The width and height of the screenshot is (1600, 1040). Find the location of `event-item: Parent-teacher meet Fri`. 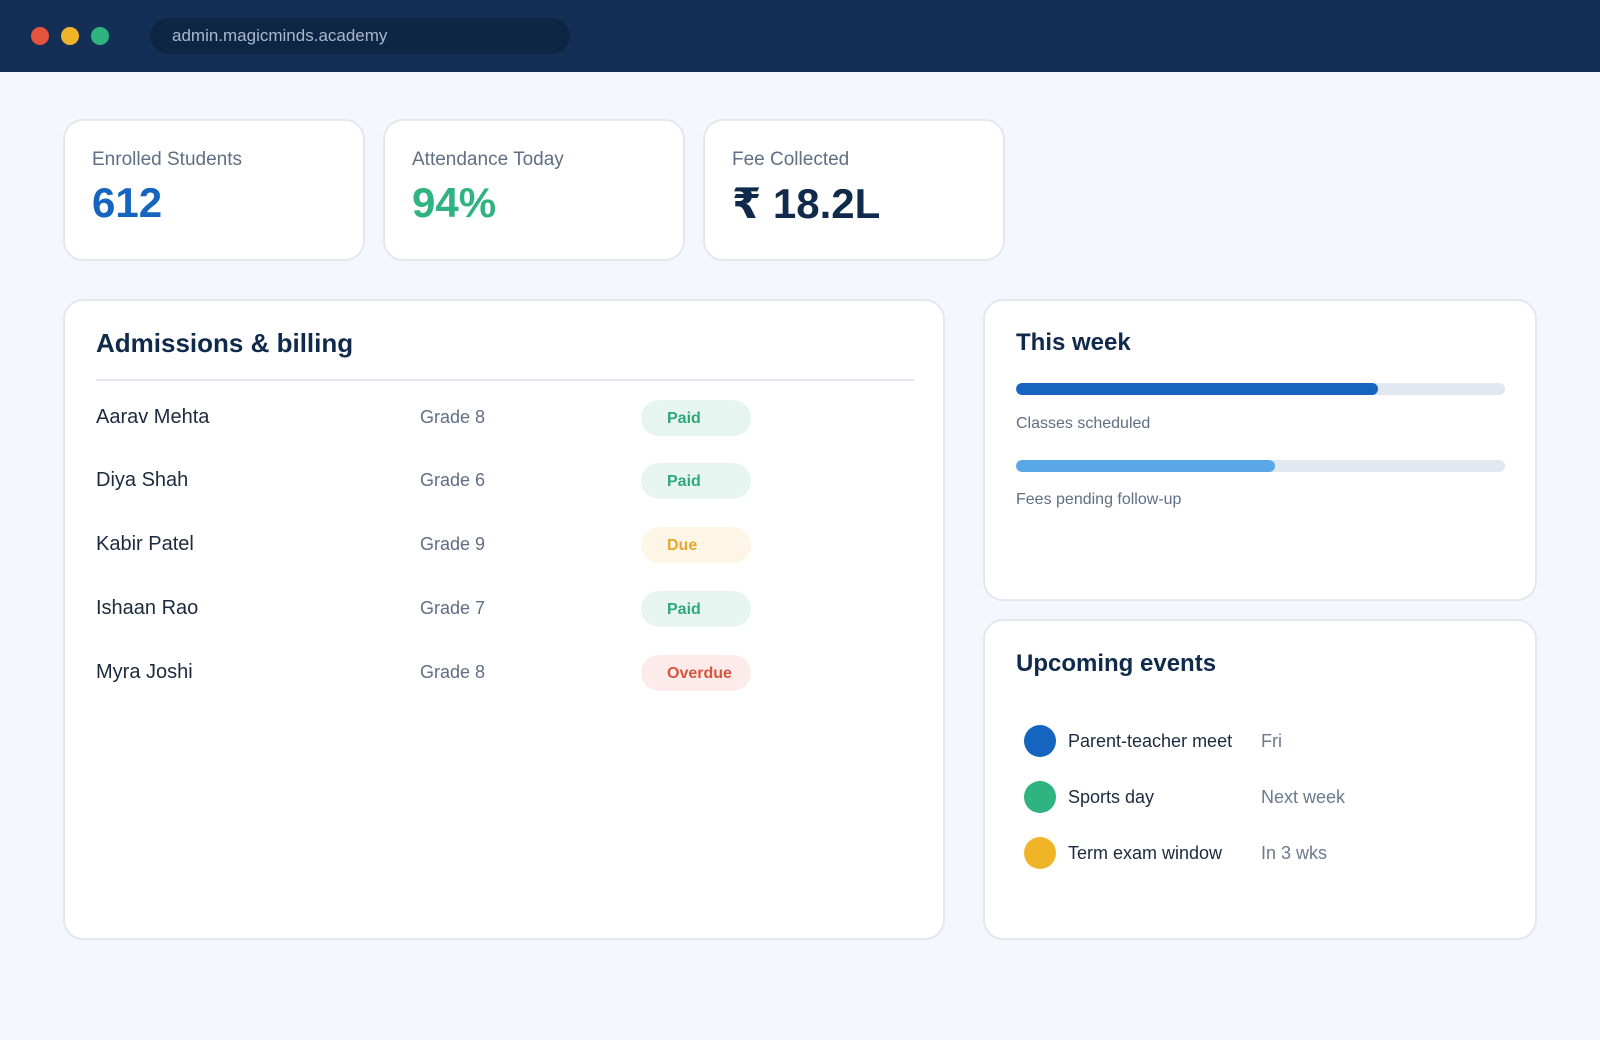

event-item: Parent-teacher meet Fri is located at coordinates (1264, 741).